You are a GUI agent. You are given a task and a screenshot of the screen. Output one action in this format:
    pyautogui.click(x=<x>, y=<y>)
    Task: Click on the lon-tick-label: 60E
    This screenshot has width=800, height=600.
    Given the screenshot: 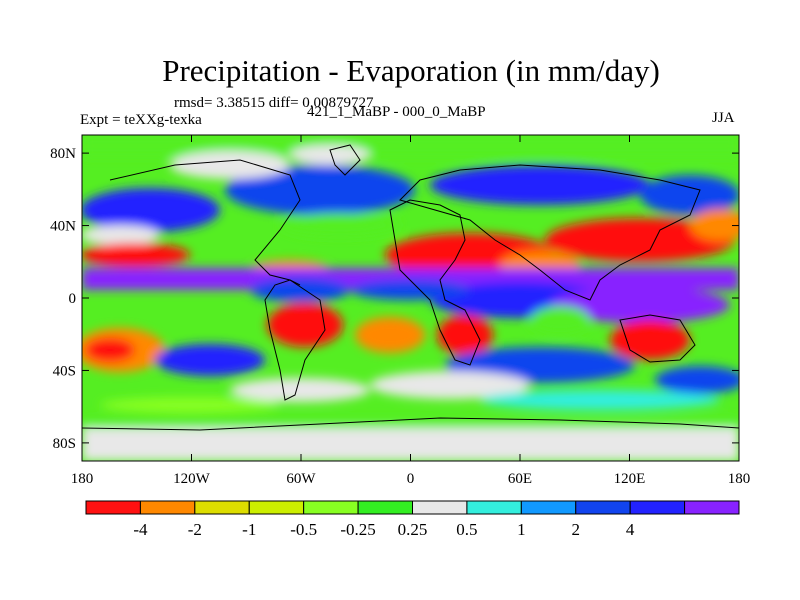 What is the action you would take?
    pyautogui.click(x=520, y=479)
    